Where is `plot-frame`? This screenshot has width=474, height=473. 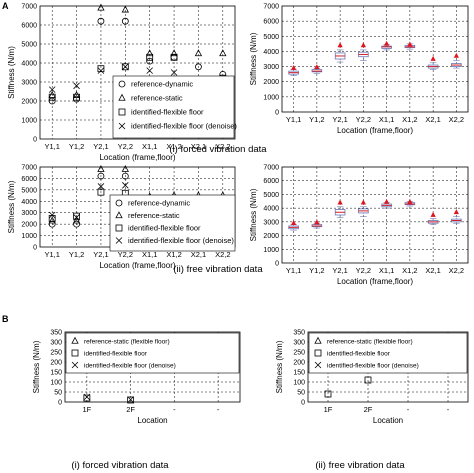 plot-frame is located at coordinates (152, 367).